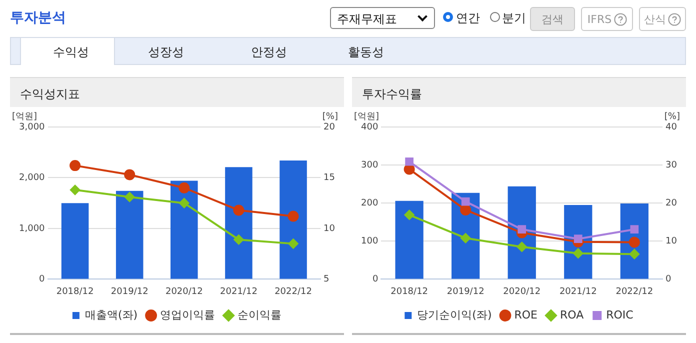  What do you see at coordinates (655, 19) in the screenshot?
I see `text: 산식` at bounding box center [655, 19].